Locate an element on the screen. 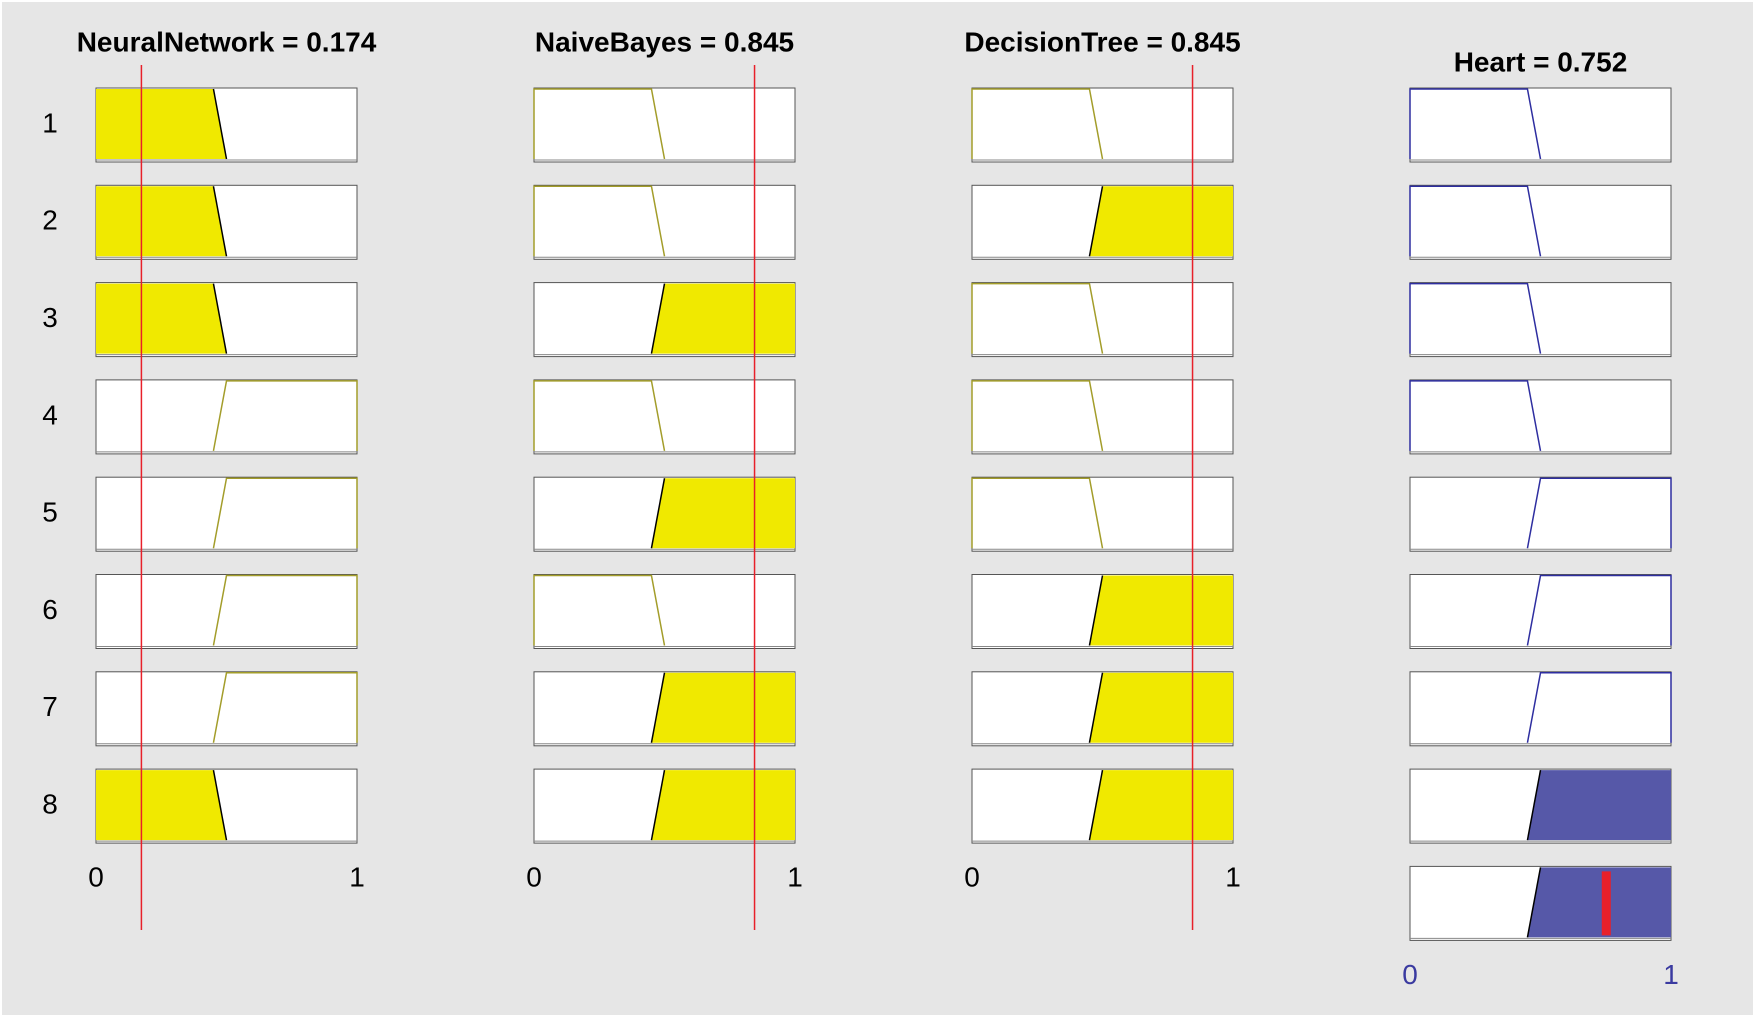 The image size is (1755, 1017). column-title: NaiveBayes = 0.845 is located at coordinates (664, 41).